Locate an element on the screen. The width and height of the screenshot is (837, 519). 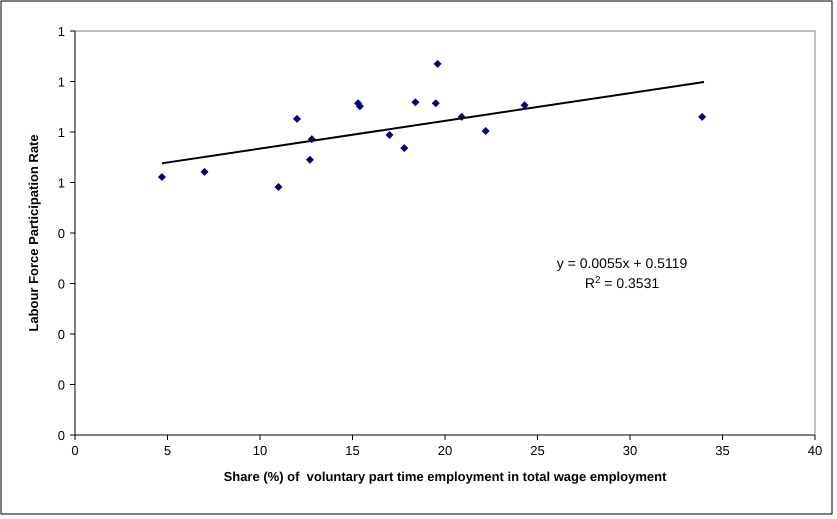
x-tick-label: 15 is located at coordinates (352, 450).